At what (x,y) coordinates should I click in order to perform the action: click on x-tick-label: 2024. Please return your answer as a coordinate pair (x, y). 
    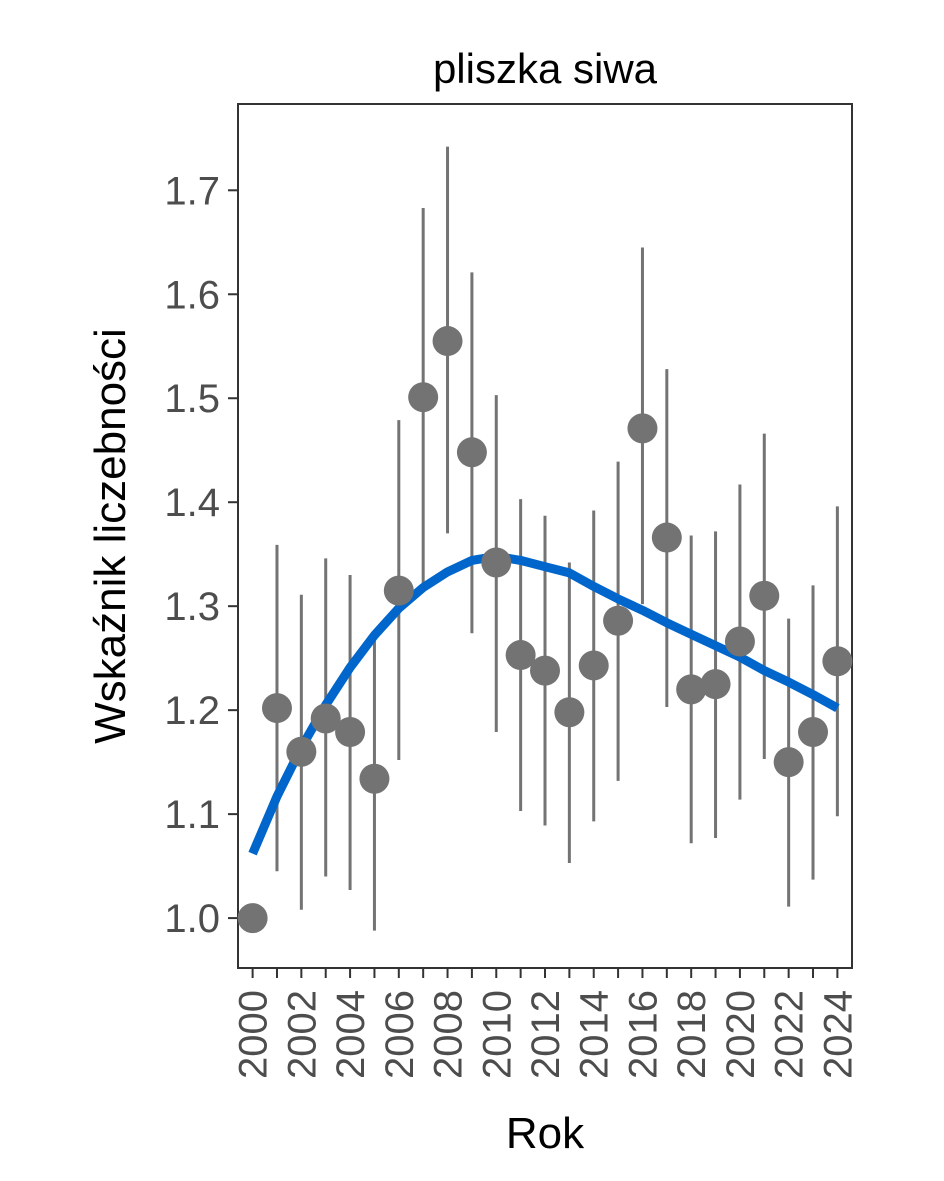
    Looking at the image, I should click on (838, 1034).